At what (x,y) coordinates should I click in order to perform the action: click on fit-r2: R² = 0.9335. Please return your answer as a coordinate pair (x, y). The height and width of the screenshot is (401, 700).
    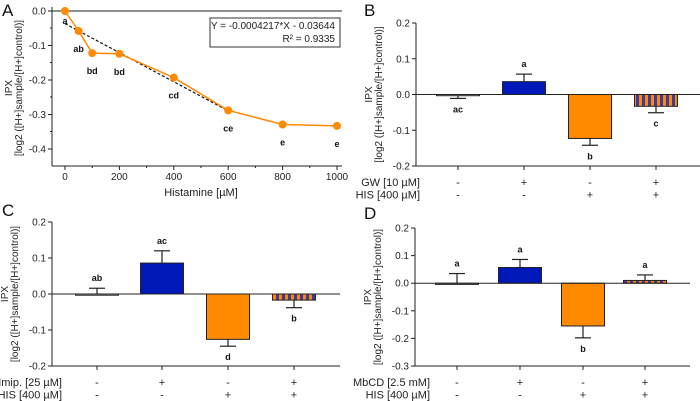
    Looking at the image, I should click on (308, 39).